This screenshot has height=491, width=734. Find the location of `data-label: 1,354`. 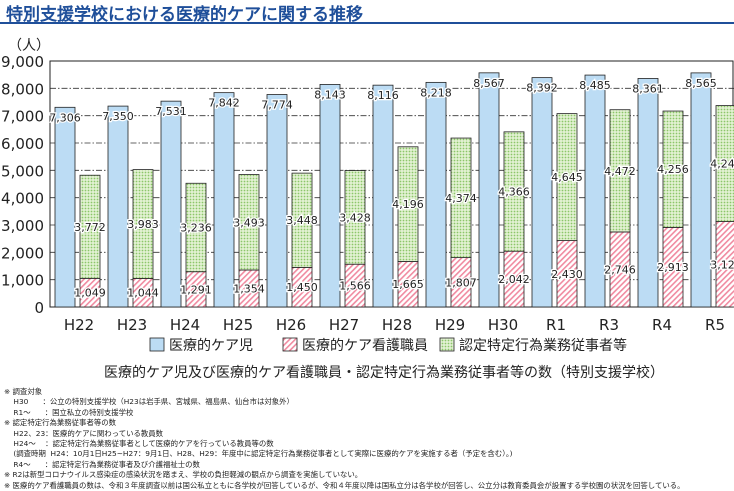

data-label: 1,354 is located at coordinates (249, 288).